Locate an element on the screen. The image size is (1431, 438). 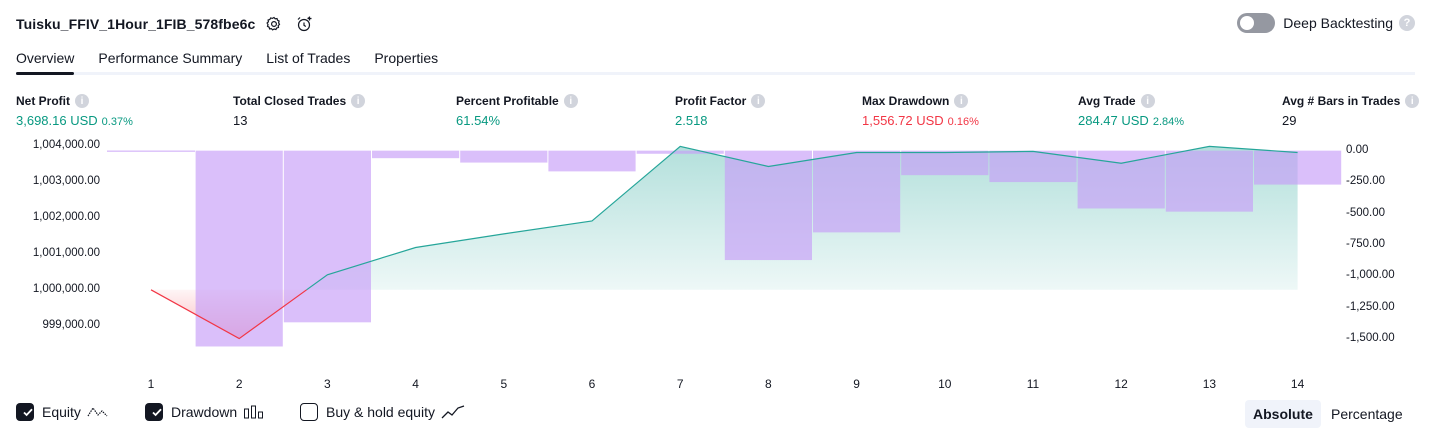
help-icon: ? is located at coordinates (1407, 23).